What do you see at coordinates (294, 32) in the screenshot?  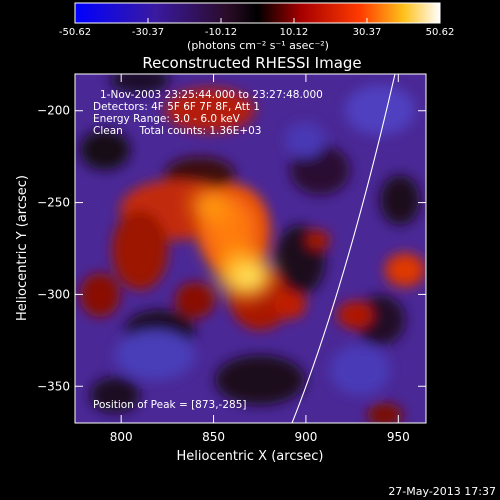 I see `colorbar-tick-label: 10.12` at bounding box center [294, 32].